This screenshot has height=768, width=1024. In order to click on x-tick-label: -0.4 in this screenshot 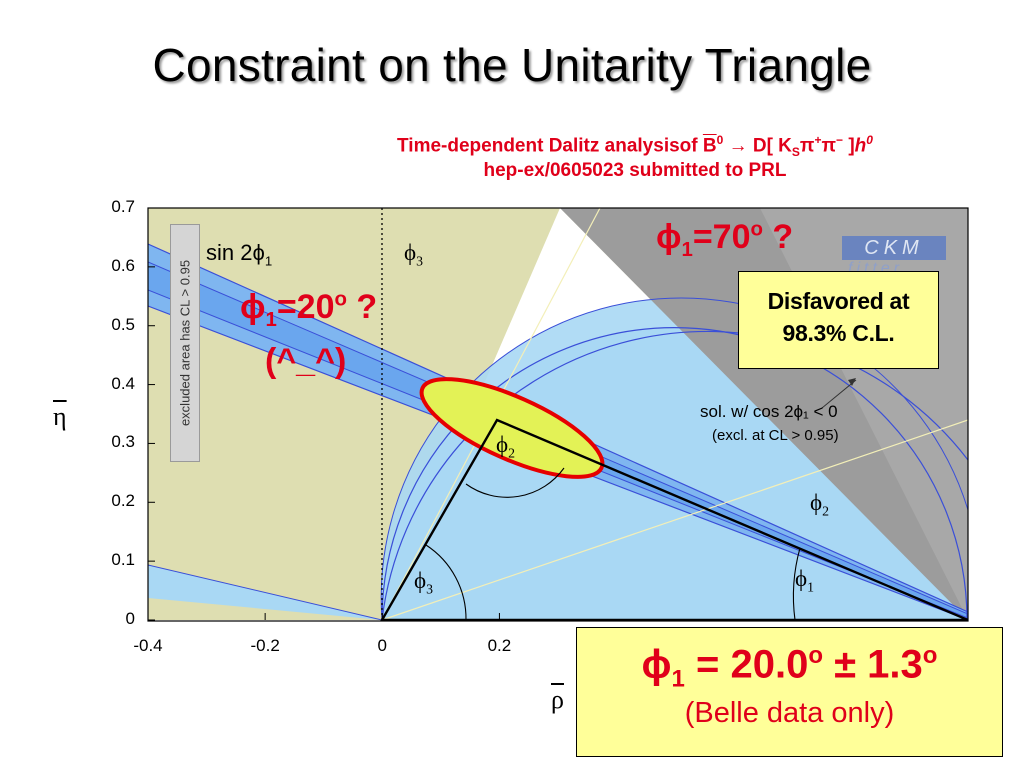, I will do `click(148, 645)`.